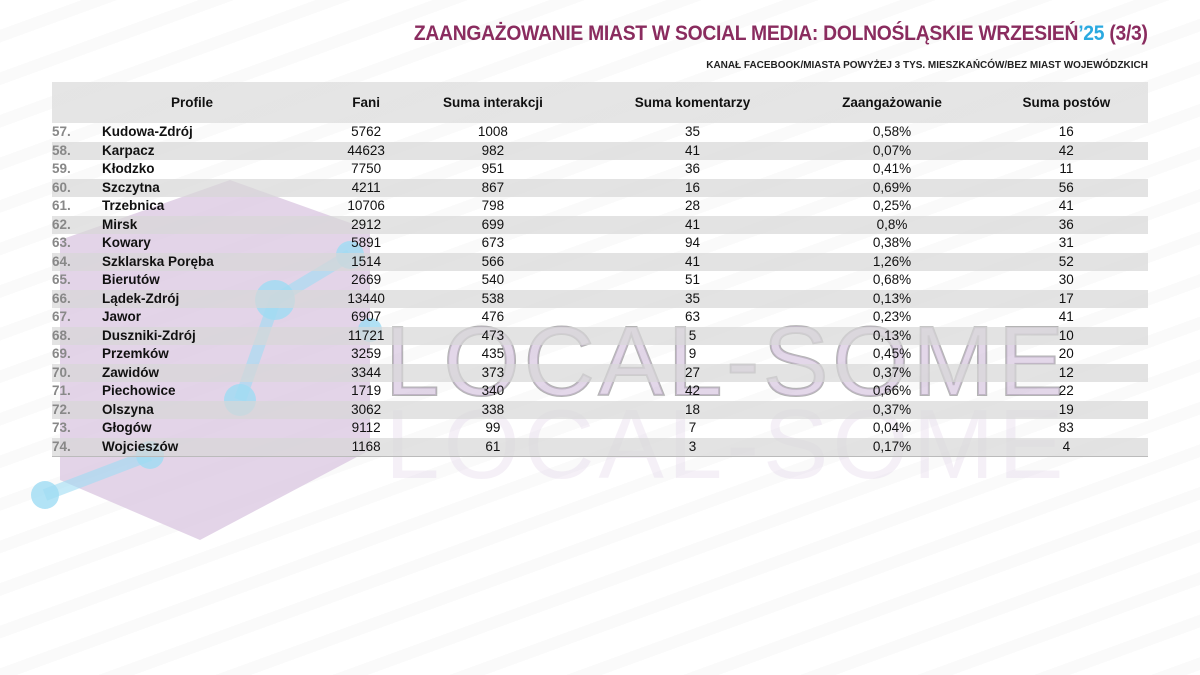 This screenshot has width=1200, height=675. What do you see at coordinates (600, 206) in the screenshot?
I see `table-row: 61. Trzebnica 10706 798 28 0,25% 41` at bounding box center [600, 206].